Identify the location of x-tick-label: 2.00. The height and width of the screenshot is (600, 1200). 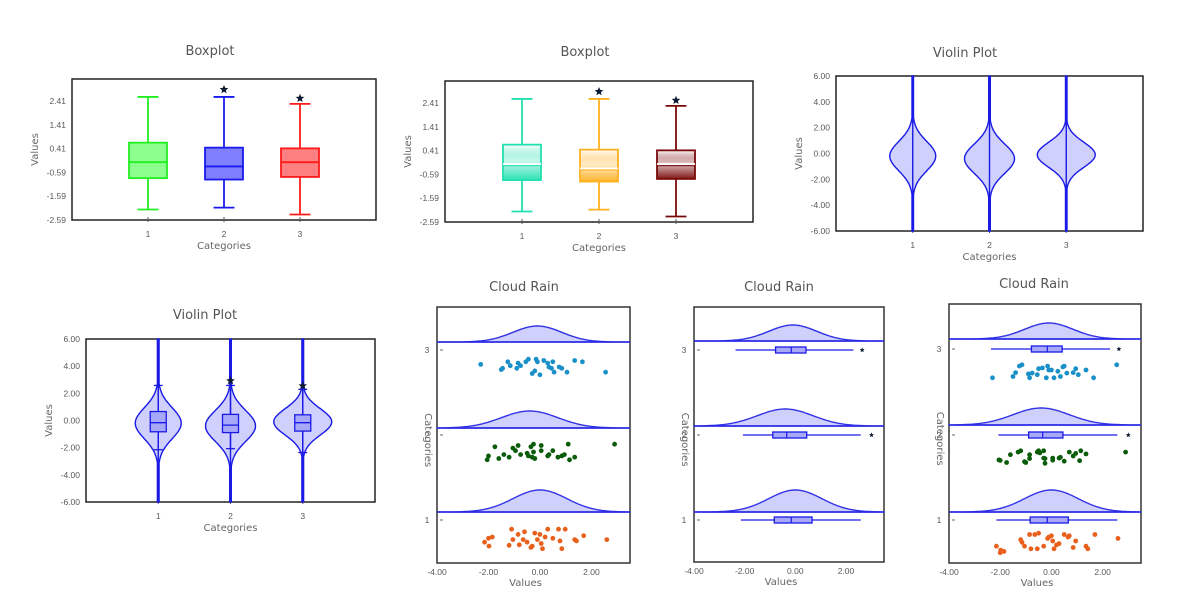
(1102, 572).